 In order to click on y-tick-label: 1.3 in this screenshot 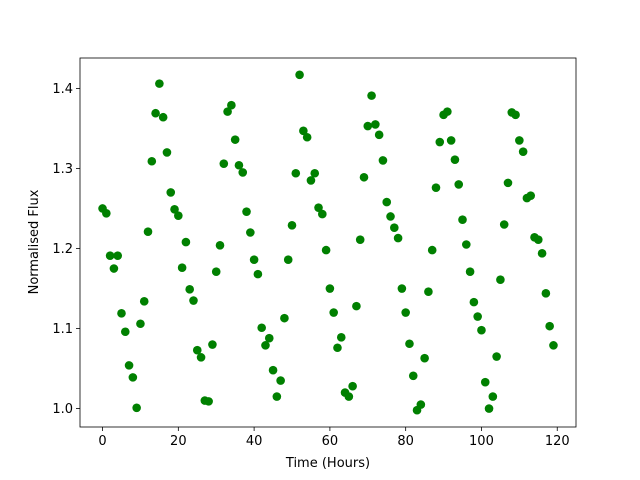, I will do `click(62, 169)`.